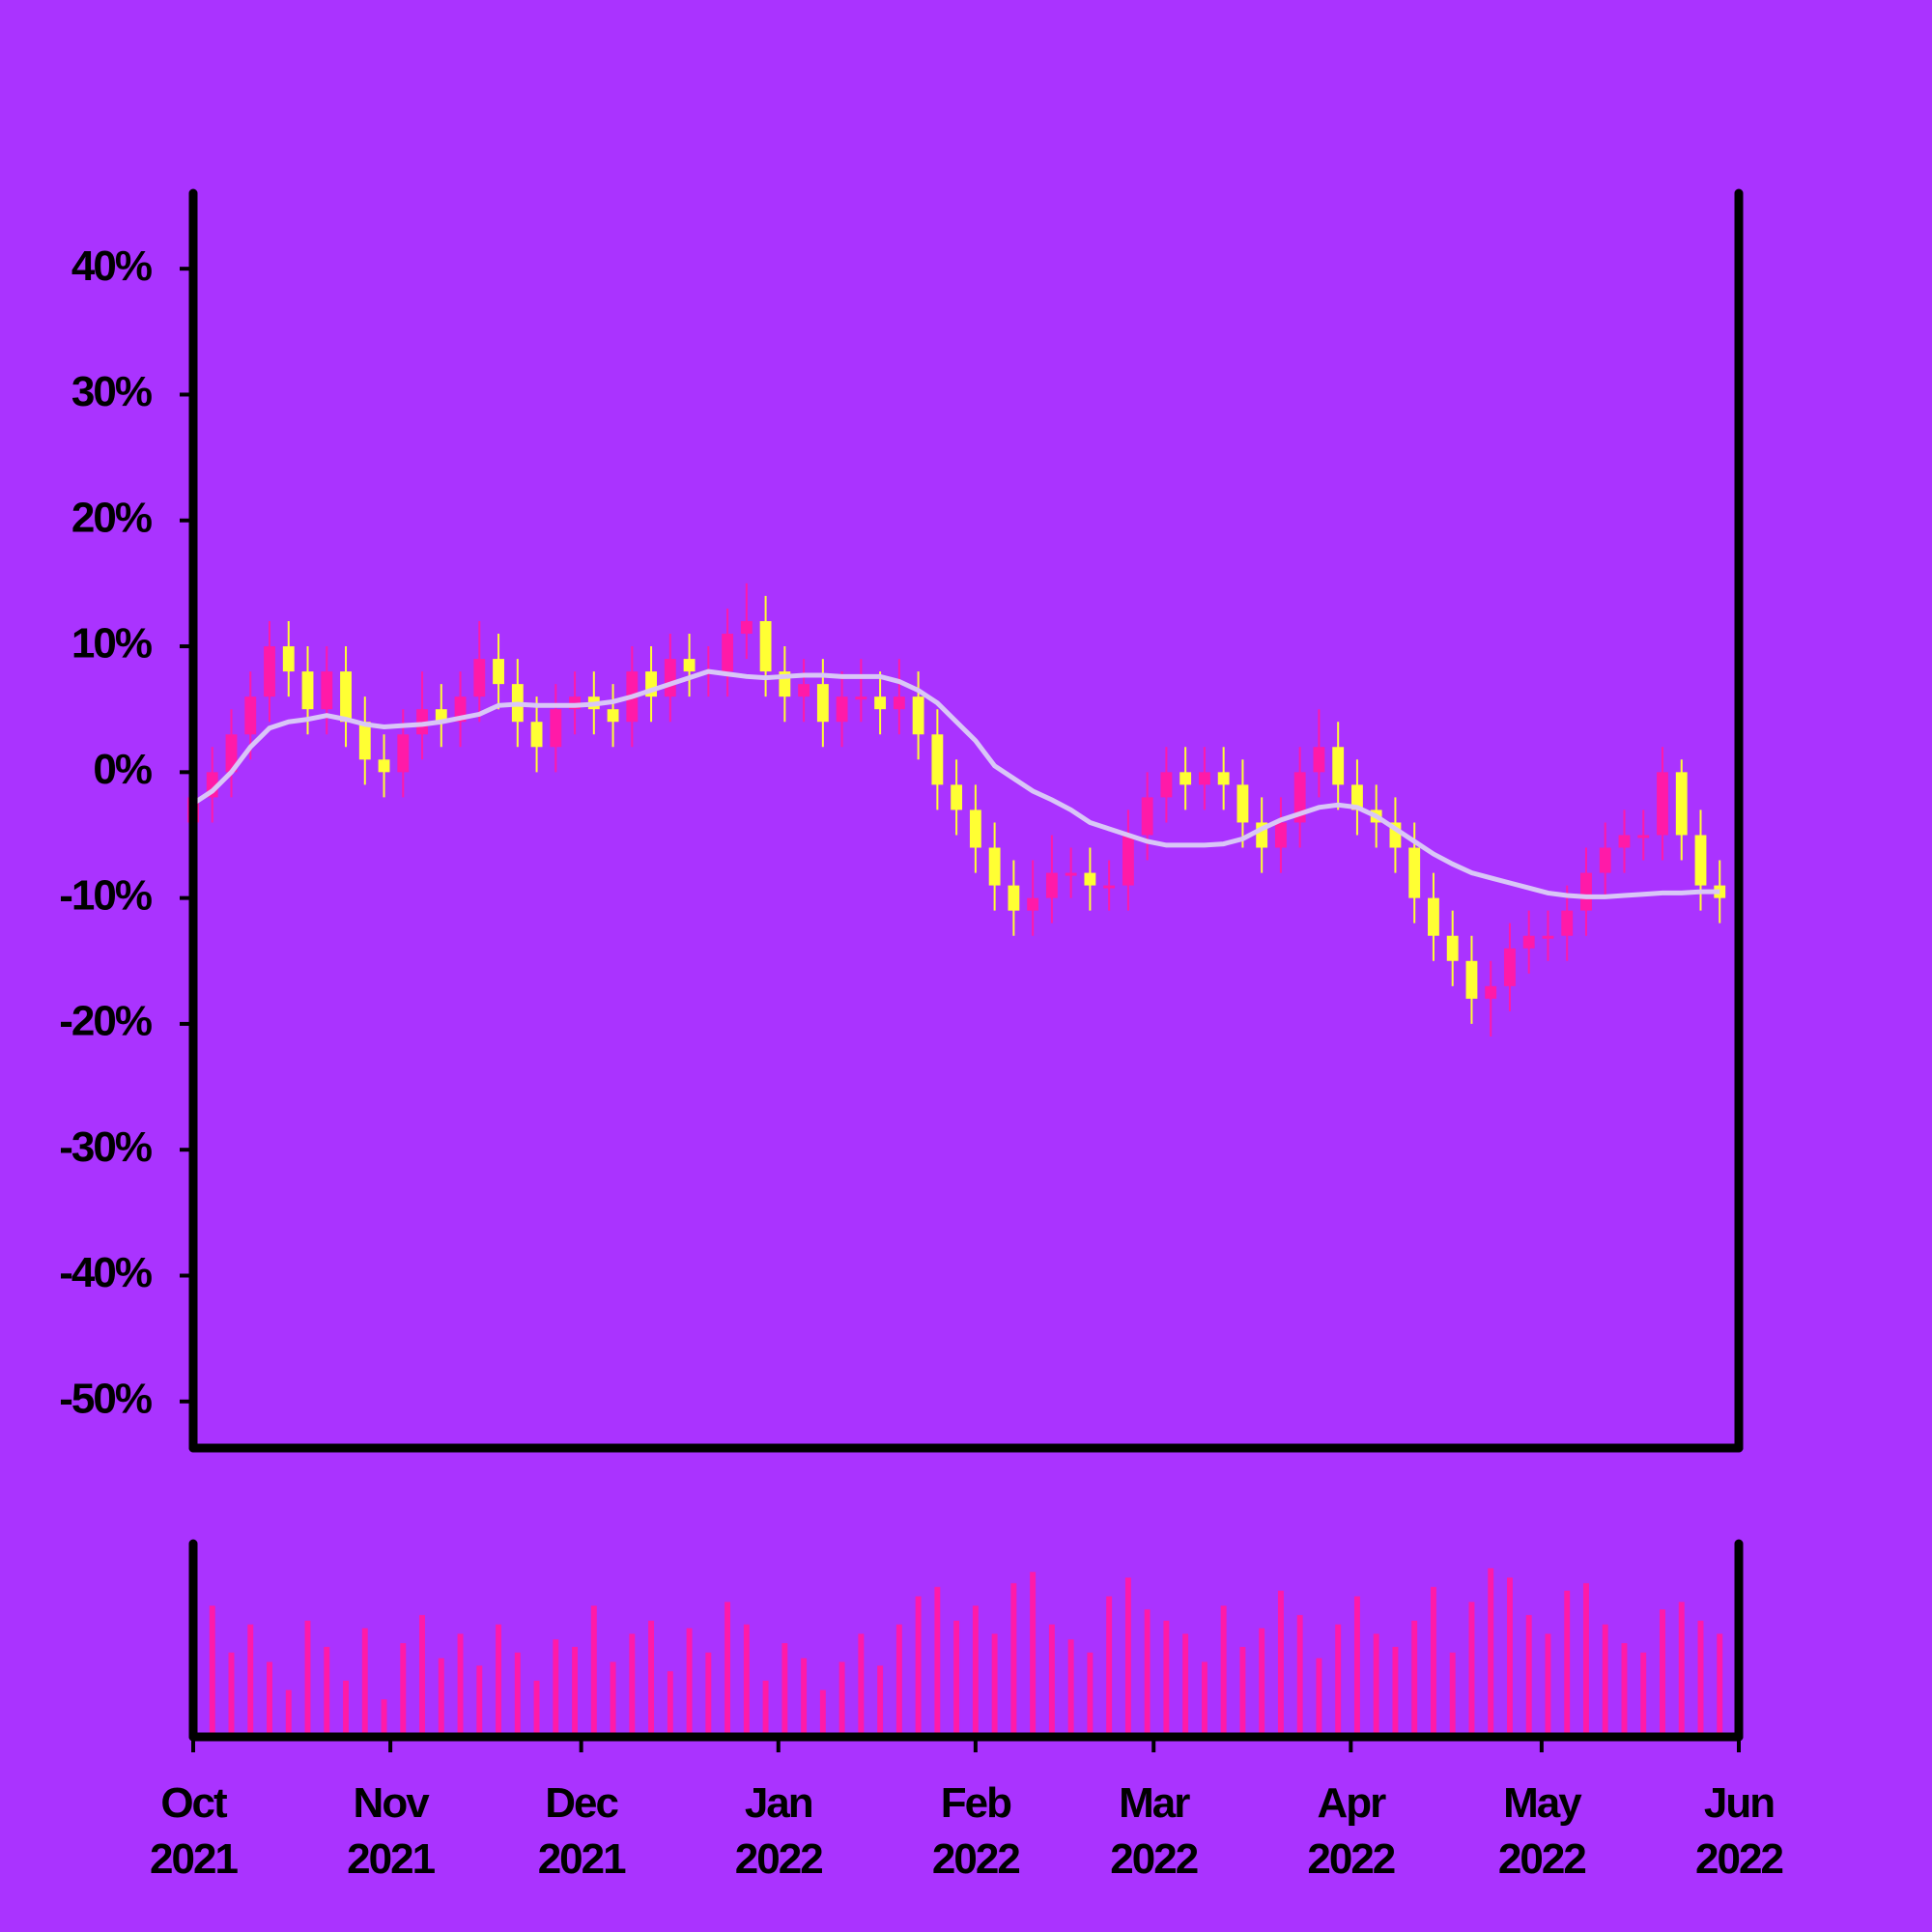 This screenshot has height=1932, width=1932. Describe the element at coordinates (105, 1272) in the screenshot. I see `y-tick-label: -40%` at that location.